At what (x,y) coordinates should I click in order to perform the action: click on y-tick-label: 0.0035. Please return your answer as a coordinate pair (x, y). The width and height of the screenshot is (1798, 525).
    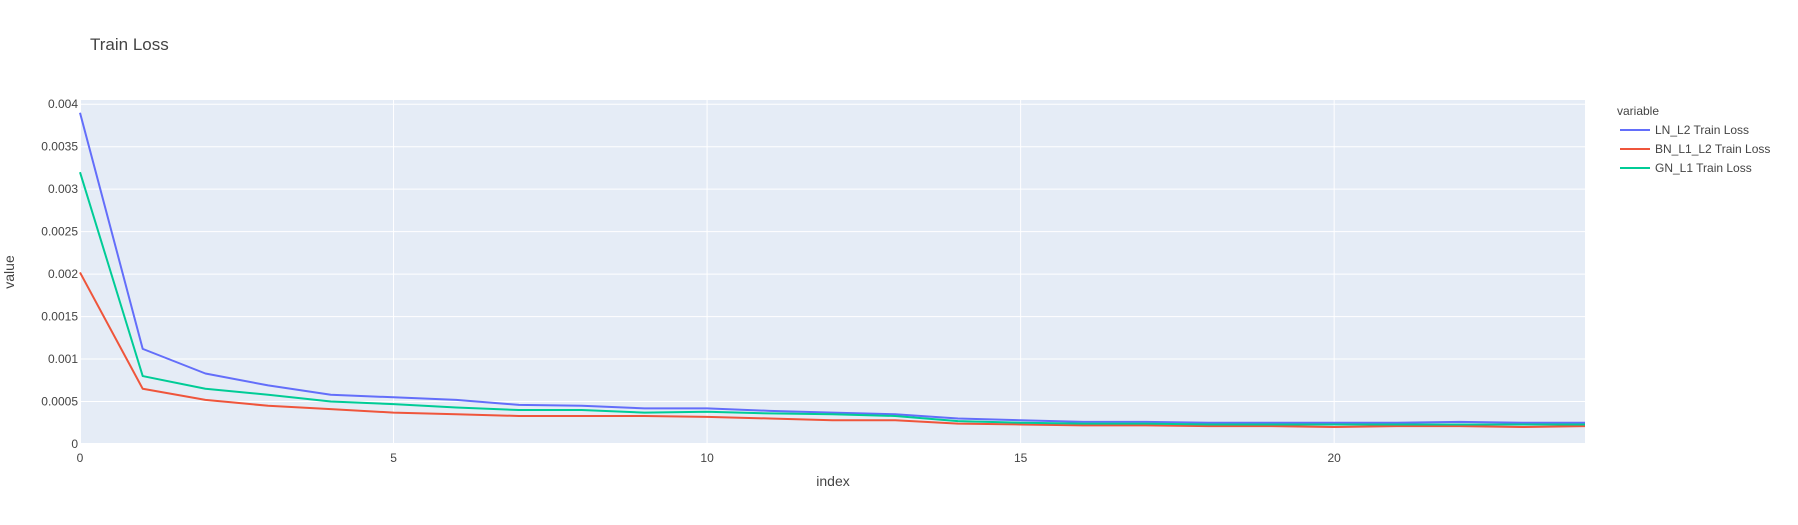
    Looking at the image, I should click on (59, 147).